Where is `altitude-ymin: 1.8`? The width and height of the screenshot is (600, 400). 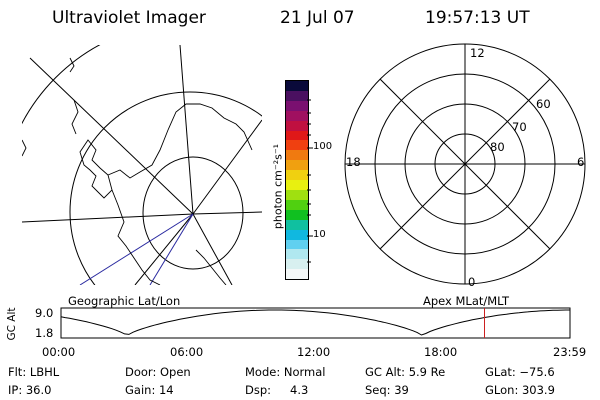 altitude-ymin: 1.8 is located at coordinates (44, 333).